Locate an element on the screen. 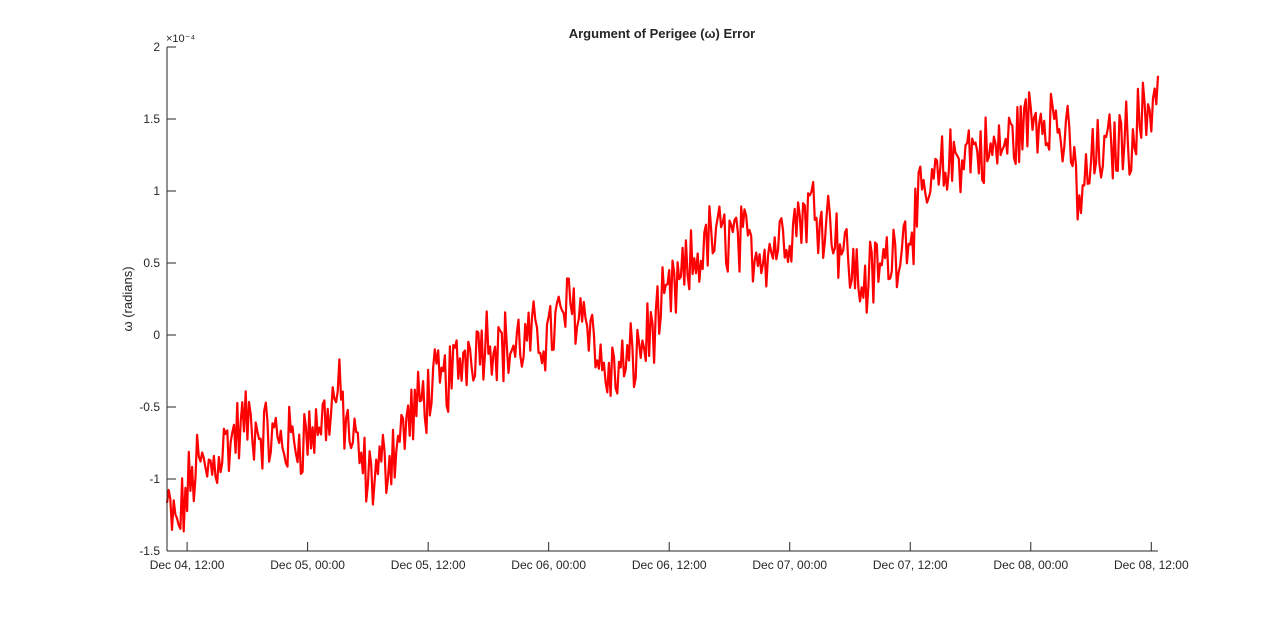  x-tick-label: Dec 07, 12:00 is located at coordinates (910, 565).